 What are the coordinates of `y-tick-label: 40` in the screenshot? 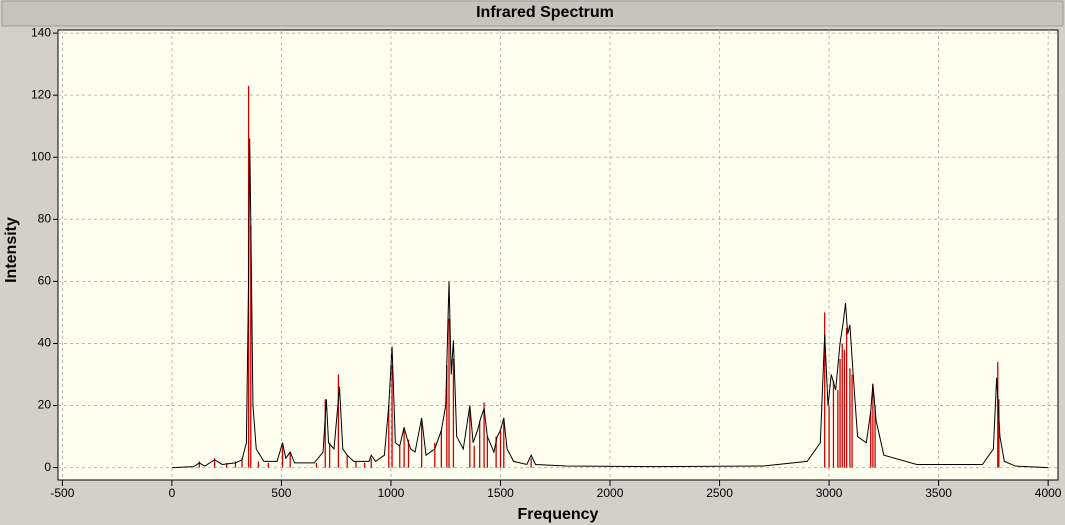 It's located at (45, 343).